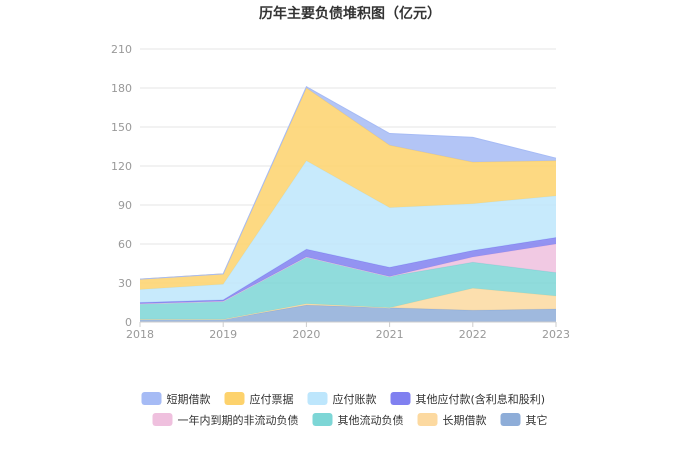  I want to click on legend-label: 短期借款, so click(189, 399).